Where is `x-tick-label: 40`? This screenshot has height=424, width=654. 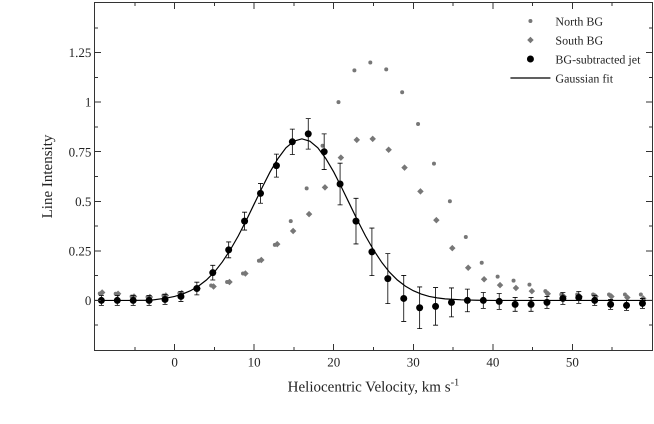
x-tick-label: 40 is located at coordinates (493, 362).